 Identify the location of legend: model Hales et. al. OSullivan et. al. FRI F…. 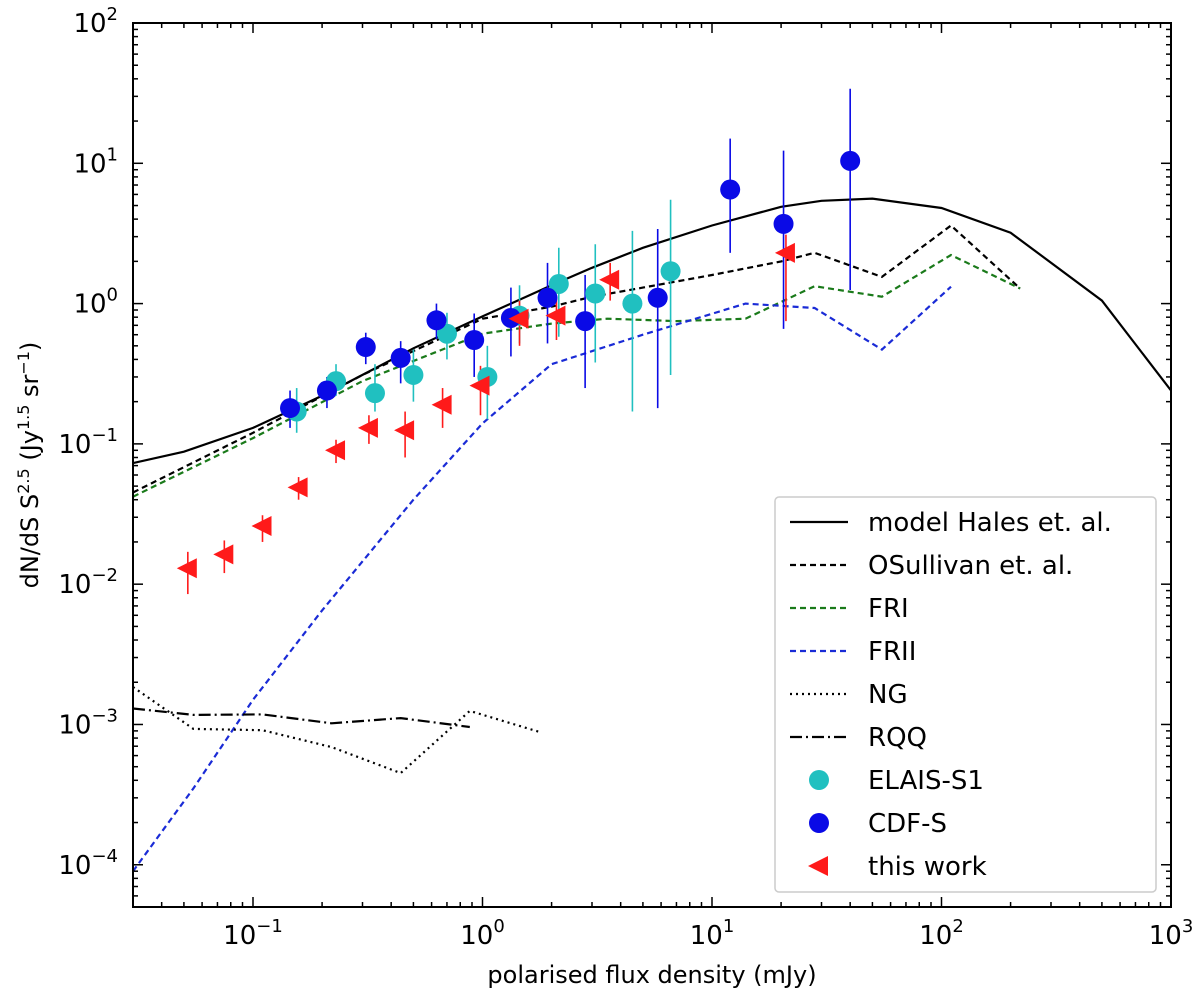
(965, 694).